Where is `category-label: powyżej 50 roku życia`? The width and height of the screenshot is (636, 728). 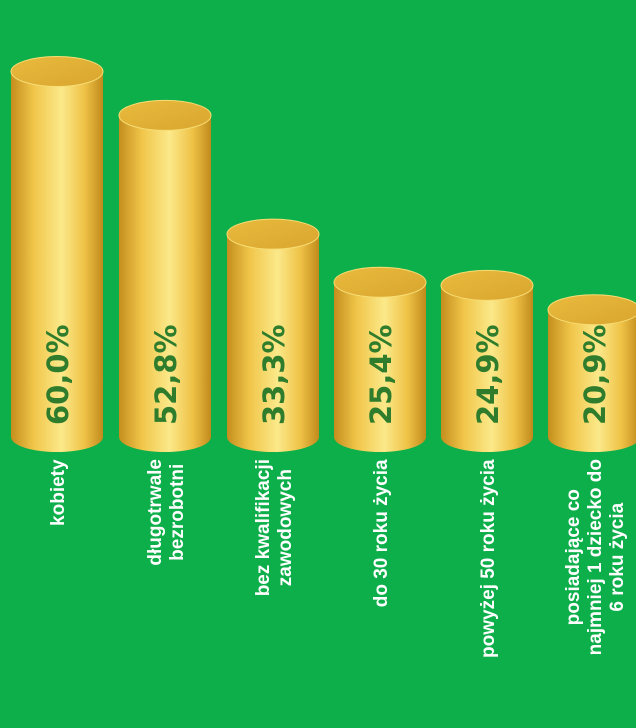
category-label: powyżej 50 roku życia is located at coordinates (488, 558).